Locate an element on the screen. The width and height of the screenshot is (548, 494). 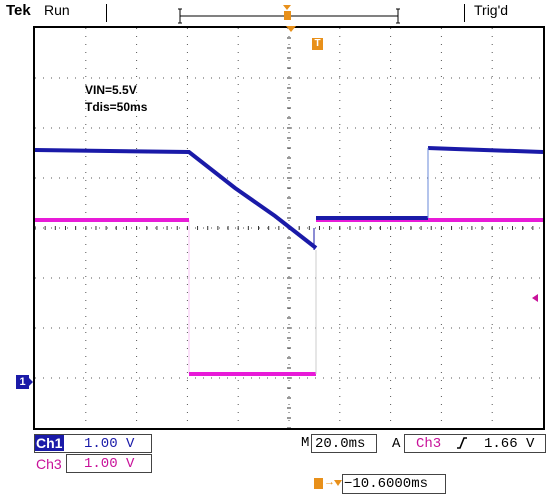
ch3-readout-box is located at coordinates (109, 463).